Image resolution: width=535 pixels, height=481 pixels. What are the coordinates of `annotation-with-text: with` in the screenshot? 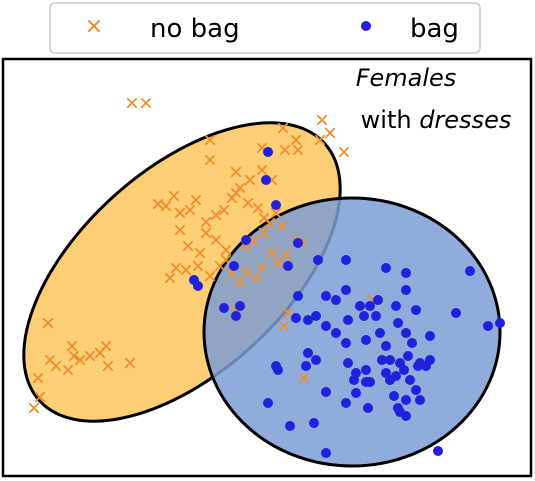 It's located at (390, 120).